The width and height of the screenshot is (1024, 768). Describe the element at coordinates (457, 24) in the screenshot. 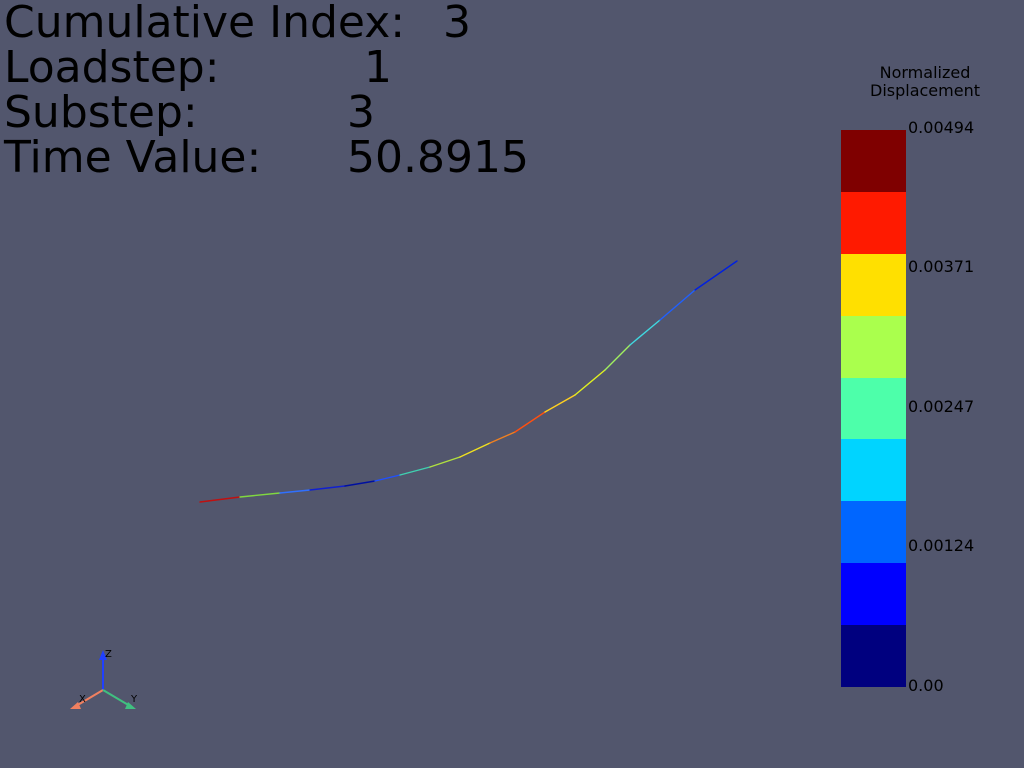

I see `cumulative-index-value: 3` at that location.